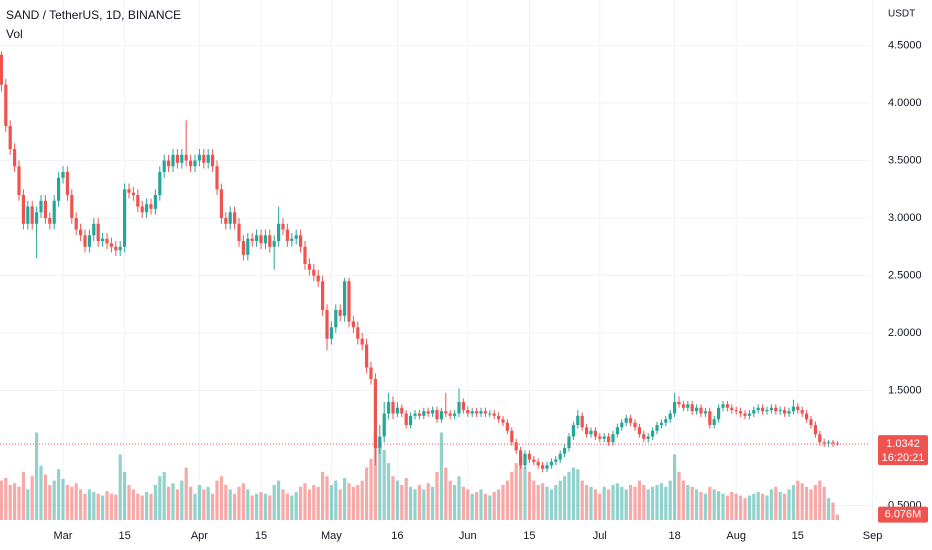 The image size is (932, 550). What do you see at coordinates (199, 536) in the screenshot?
I see `x-tick-label: Apr` at bounding box center [199, 536].